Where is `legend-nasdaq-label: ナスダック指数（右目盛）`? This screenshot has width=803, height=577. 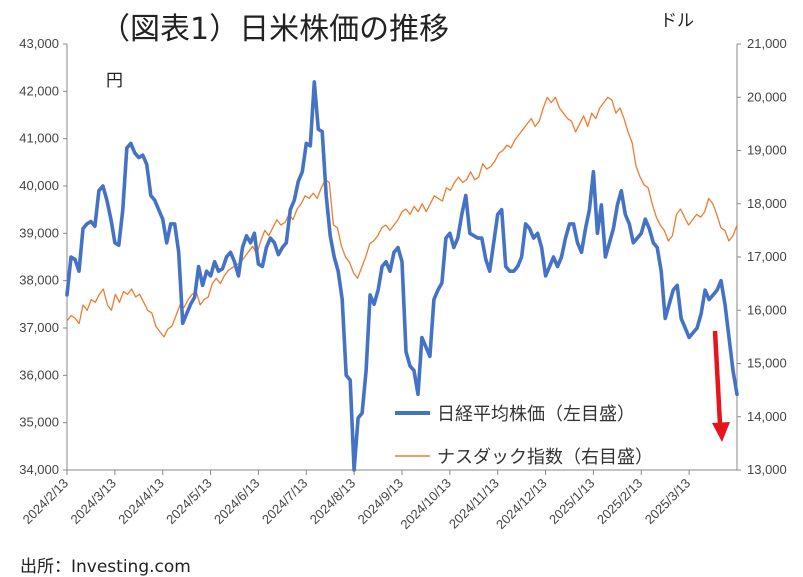 legend-nasdaq-label: ナスダック指数（右目盛） is located at coordinates (545, 457).